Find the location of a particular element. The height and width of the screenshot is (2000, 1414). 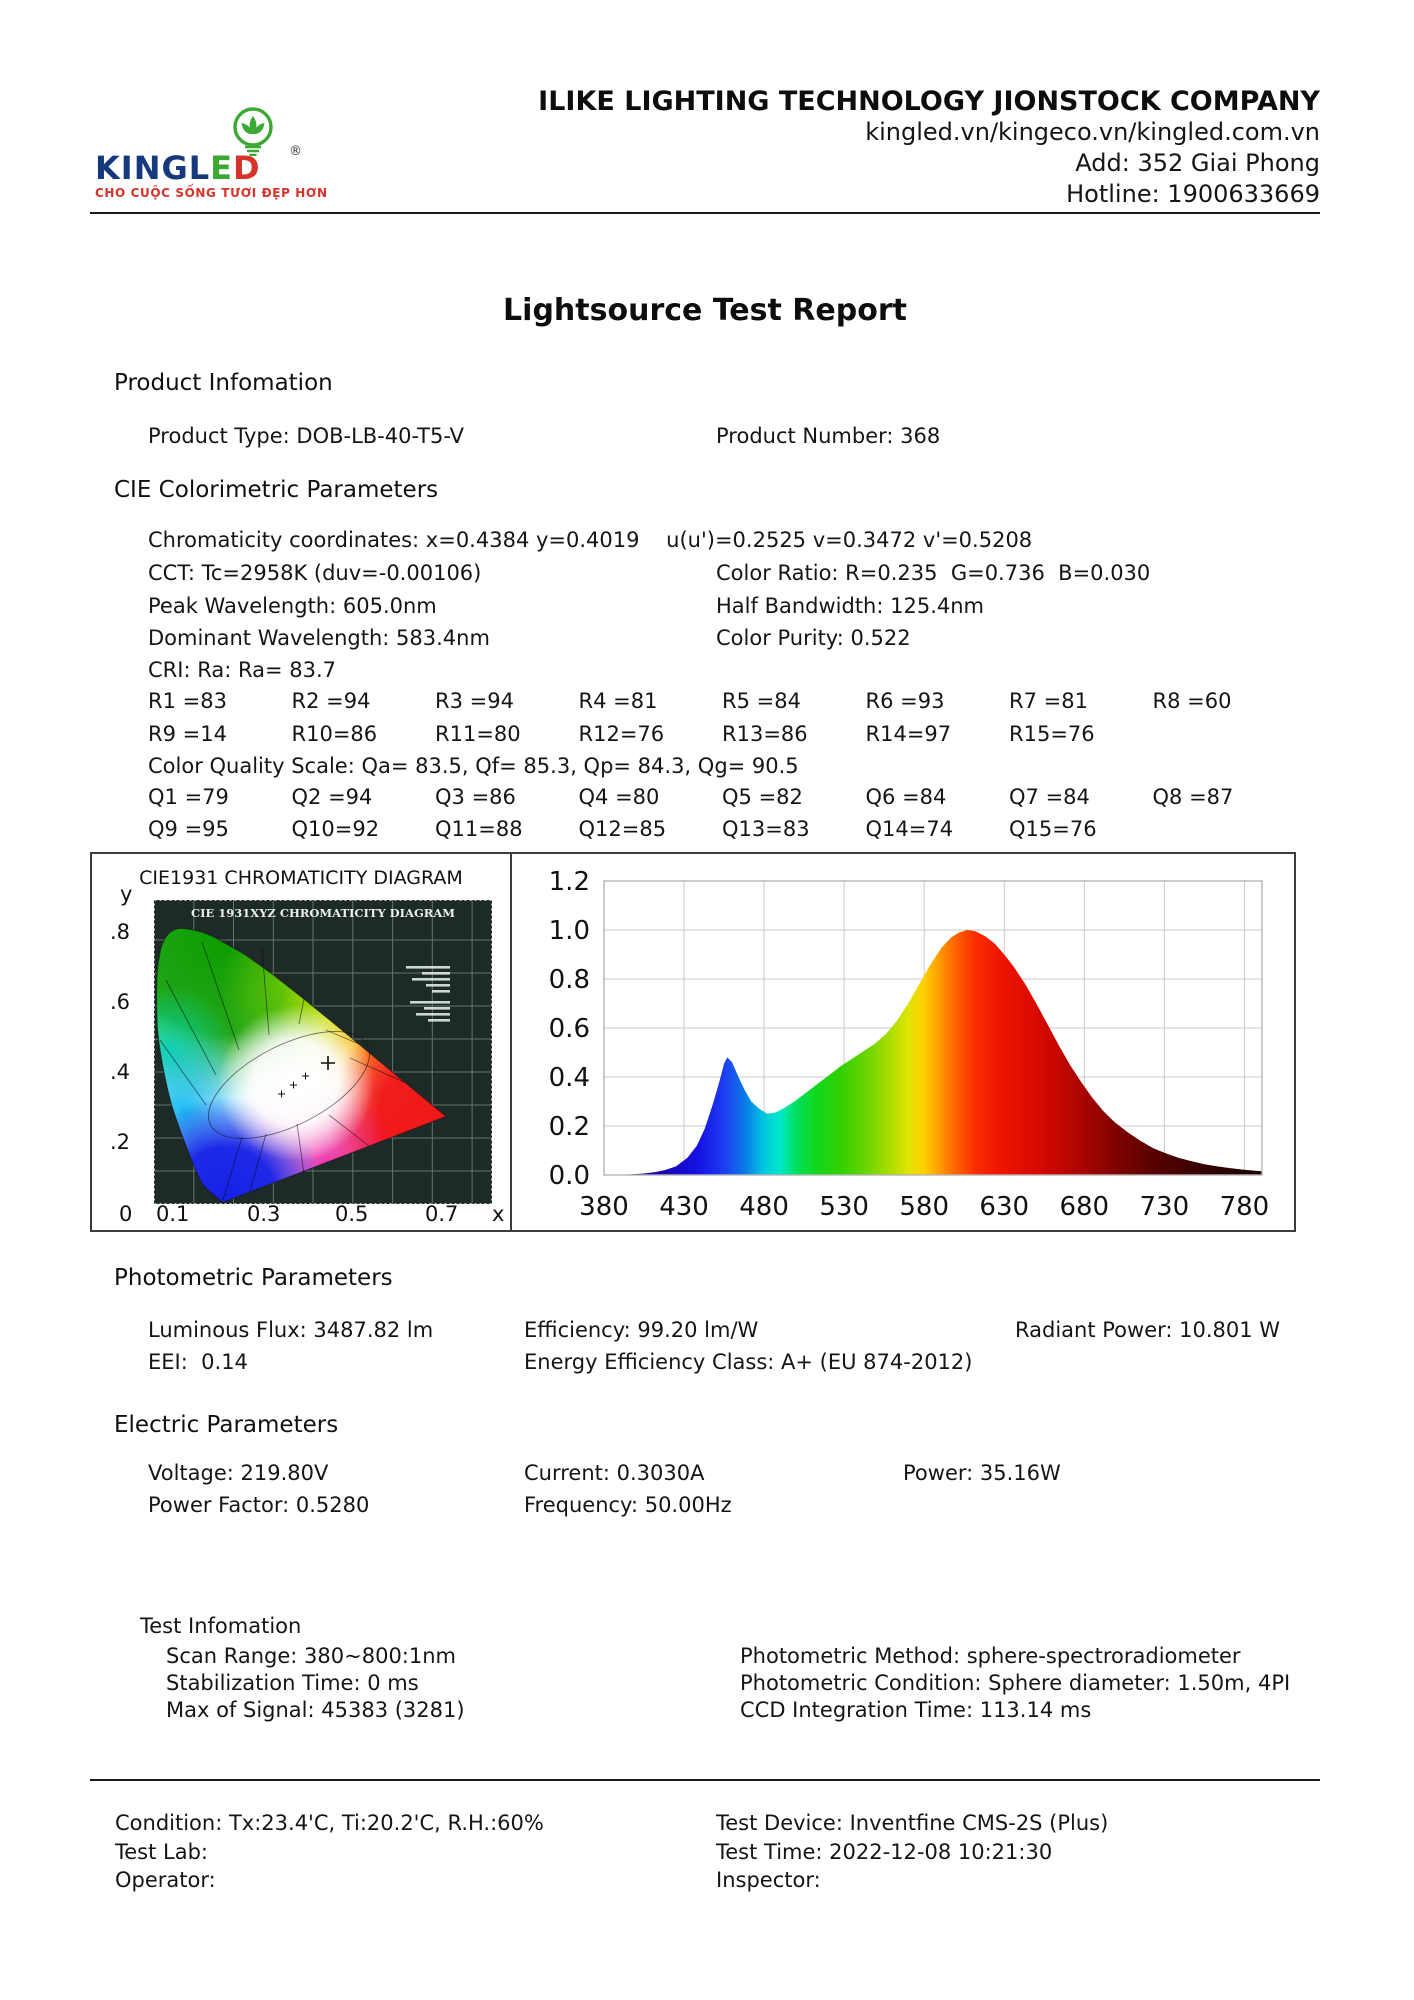

q-value: Q14=74 is located at coordinates (909, 829).